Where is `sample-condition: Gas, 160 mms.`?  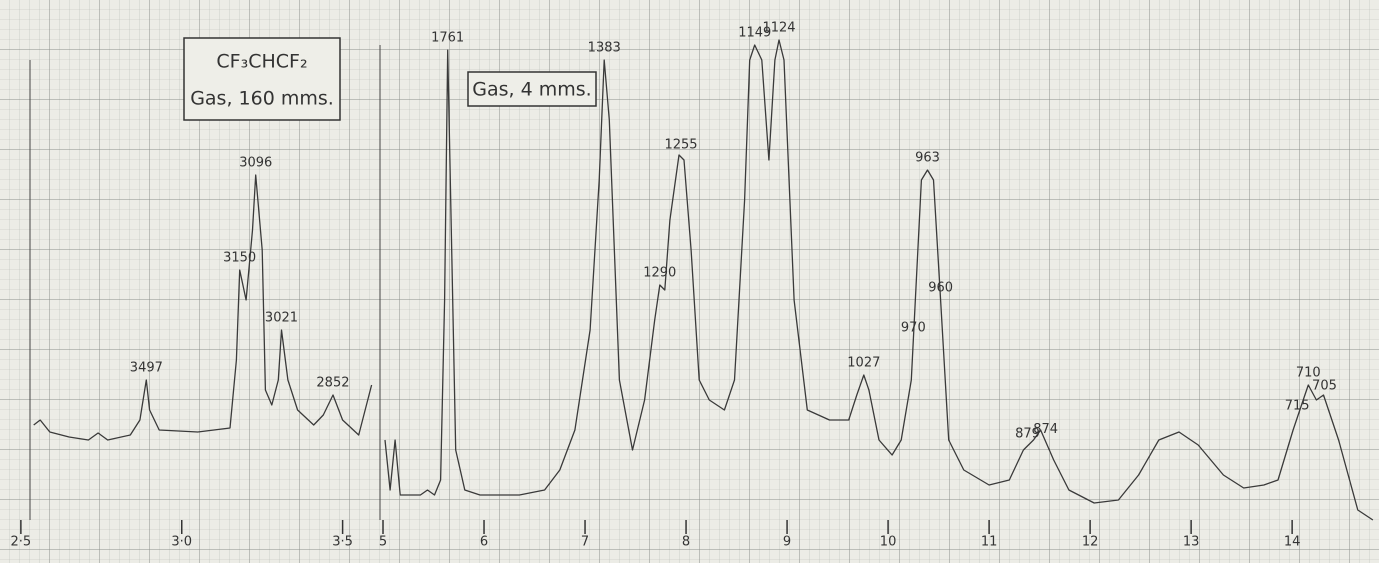
sample-condition: Gas, 160 mms. is located at coordinates (262, 99).